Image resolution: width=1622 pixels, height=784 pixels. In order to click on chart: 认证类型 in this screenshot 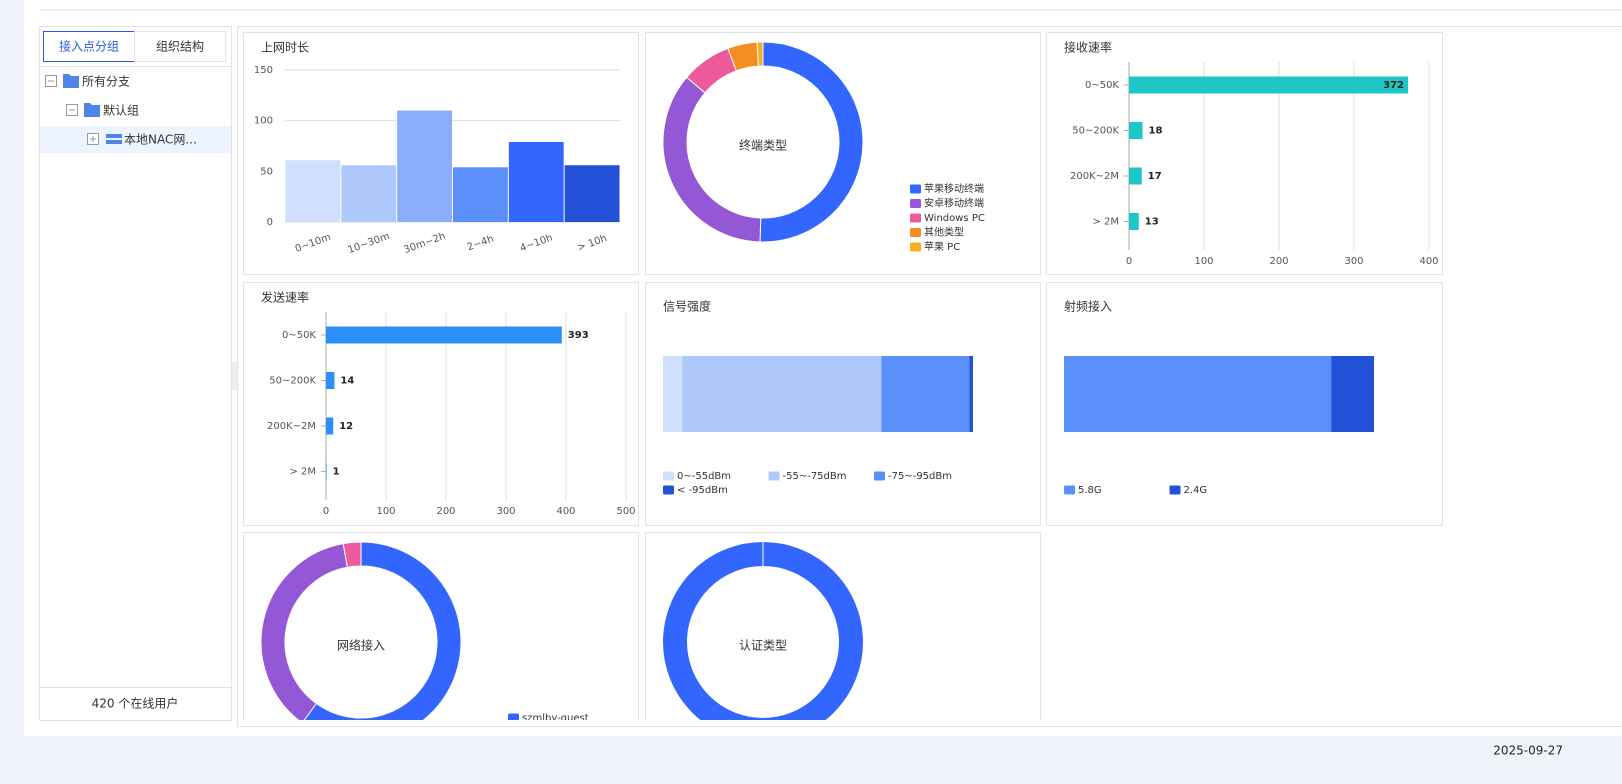, I will do `click(763, 631)`.